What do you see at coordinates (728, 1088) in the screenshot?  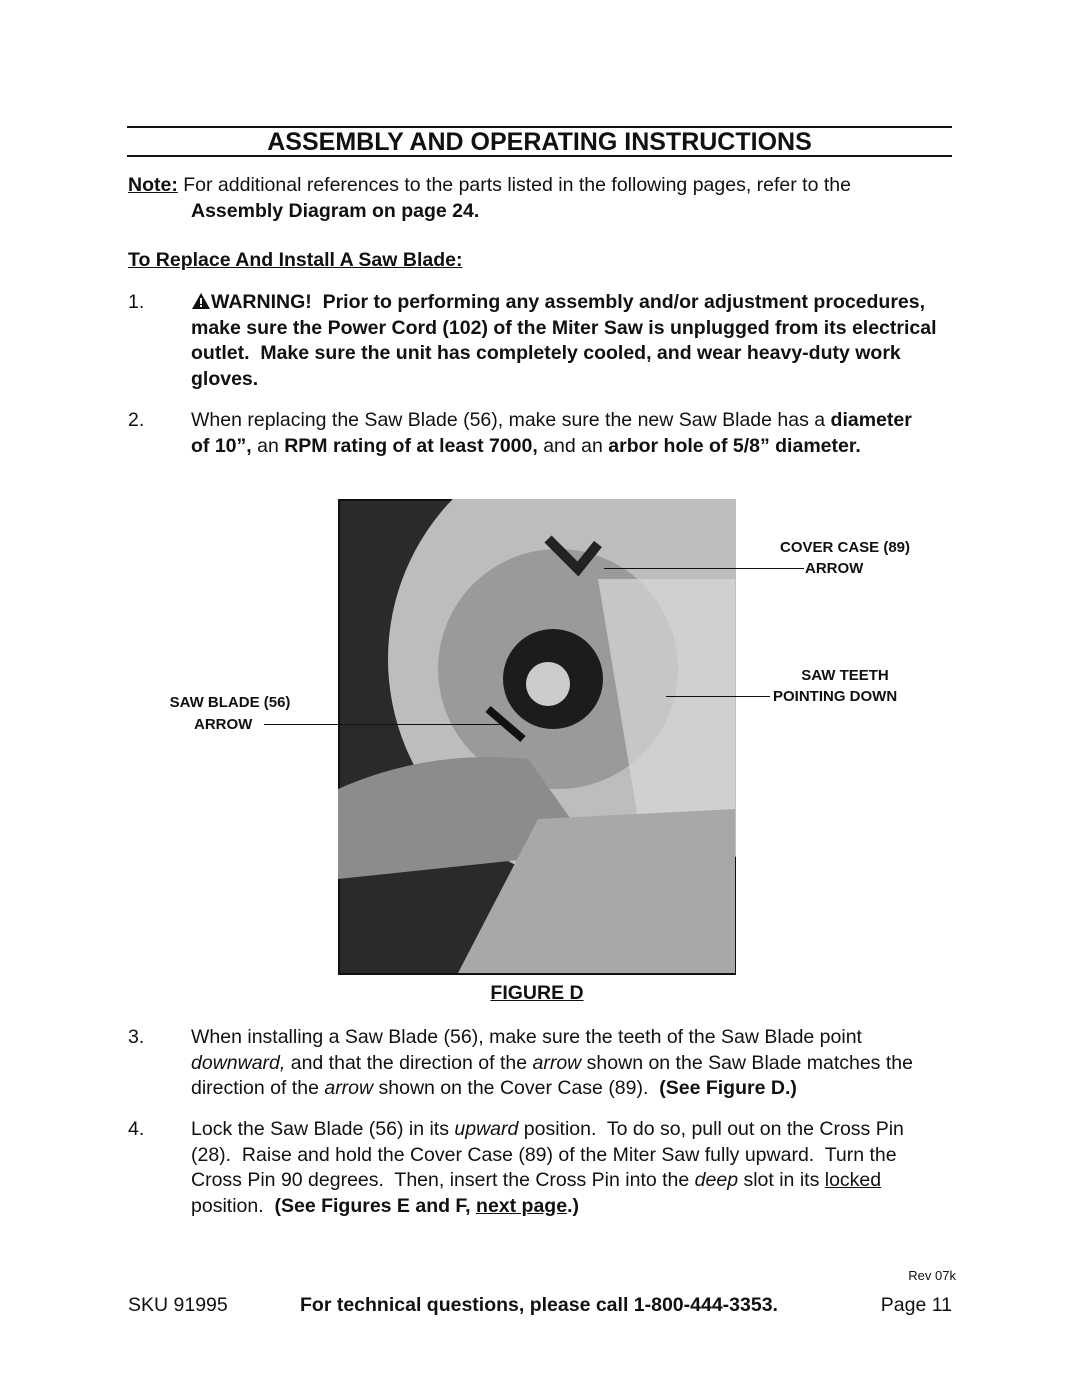 I see `run: (See Figure D.)` at bounding box center [728, 1088].